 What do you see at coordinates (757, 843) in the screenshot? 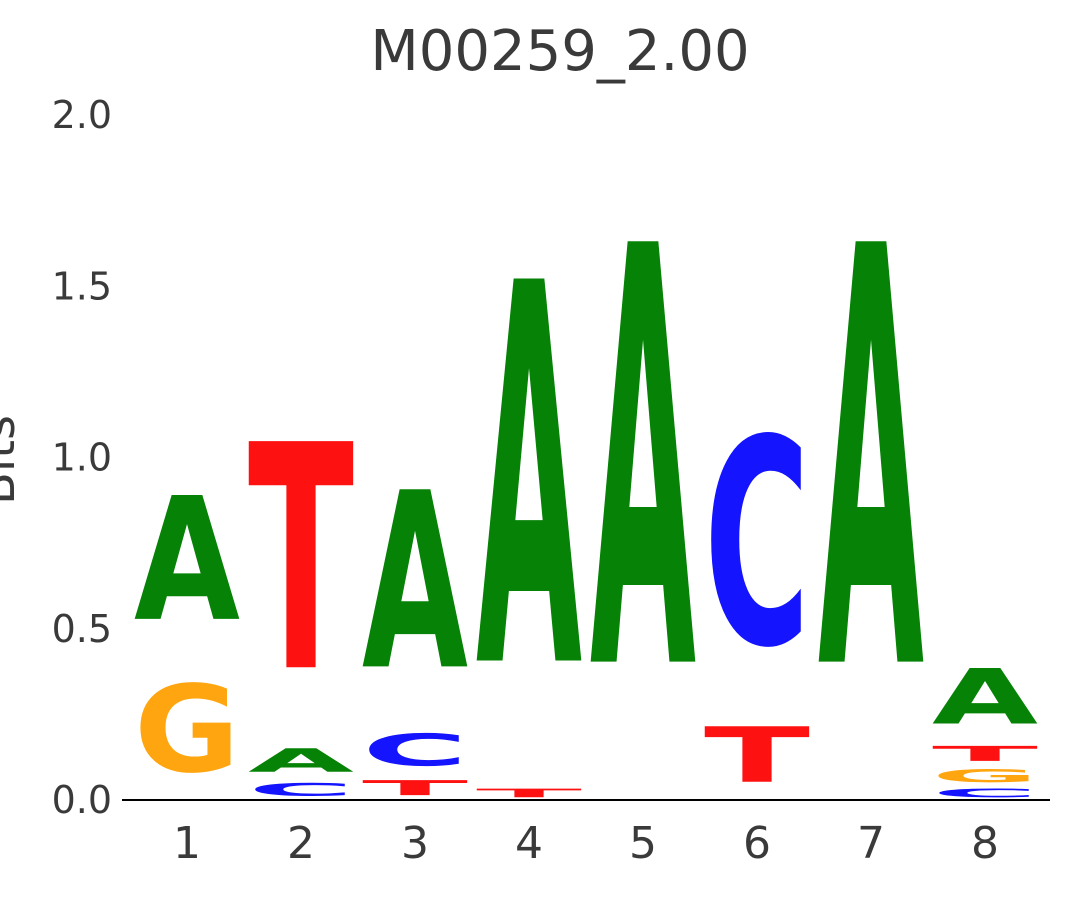
I see `x-tick-label: 6` at bounding box center [757, 843].